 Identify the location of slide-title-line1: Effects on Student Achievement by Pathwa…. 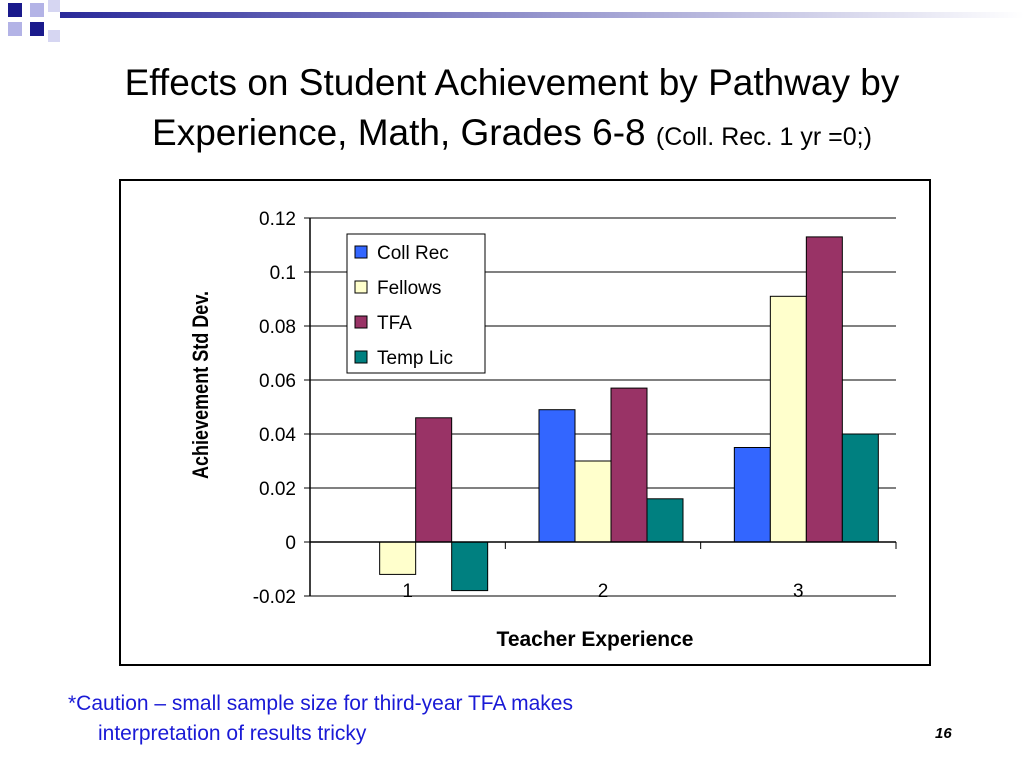
(512, 82).